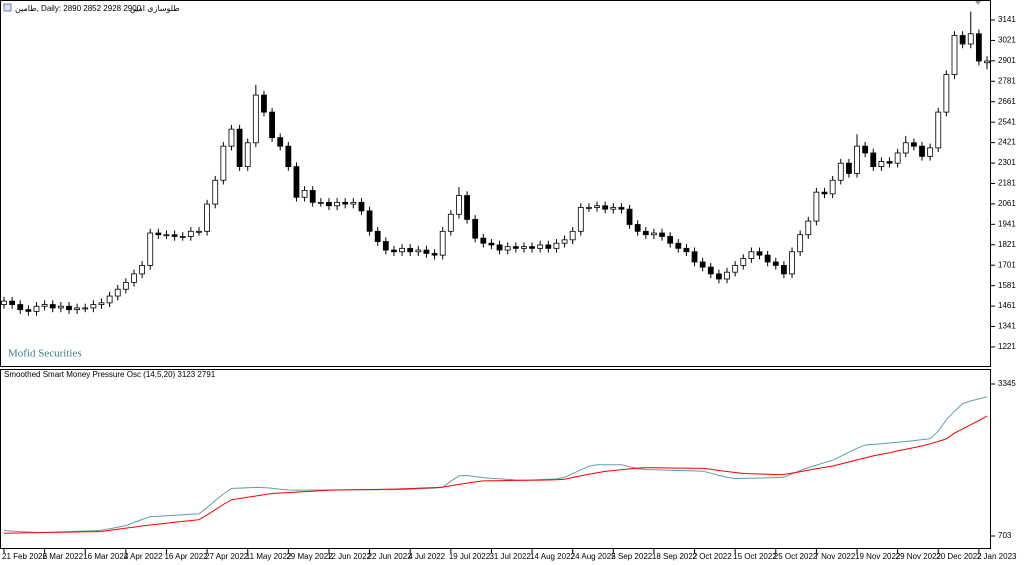 This screenshot has height=565, width=1024. Describe the element at coordinates (1007, 183) in the screenshot. I see `y-tick-label: 2181` at that location.